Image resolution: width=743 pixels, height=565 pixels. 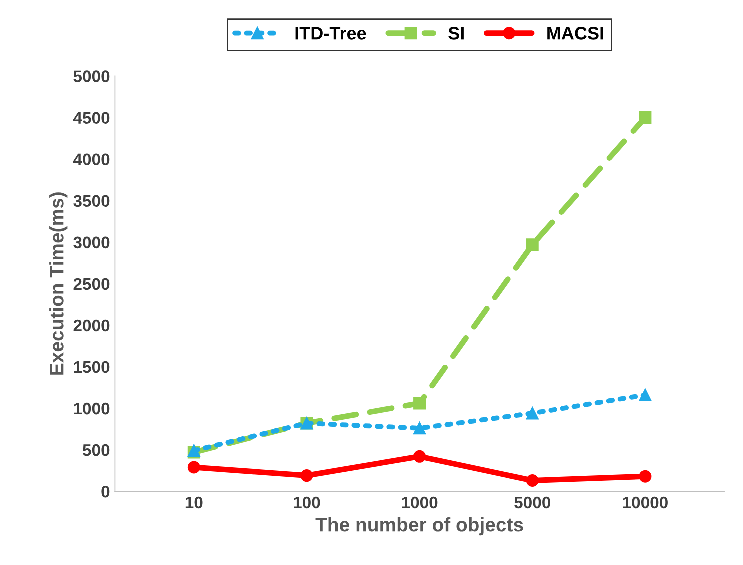 What do you see at coordinates (91, 118) in the screenshot?
I see `y-tick-label: 4500` at bounding box center [91, 118].